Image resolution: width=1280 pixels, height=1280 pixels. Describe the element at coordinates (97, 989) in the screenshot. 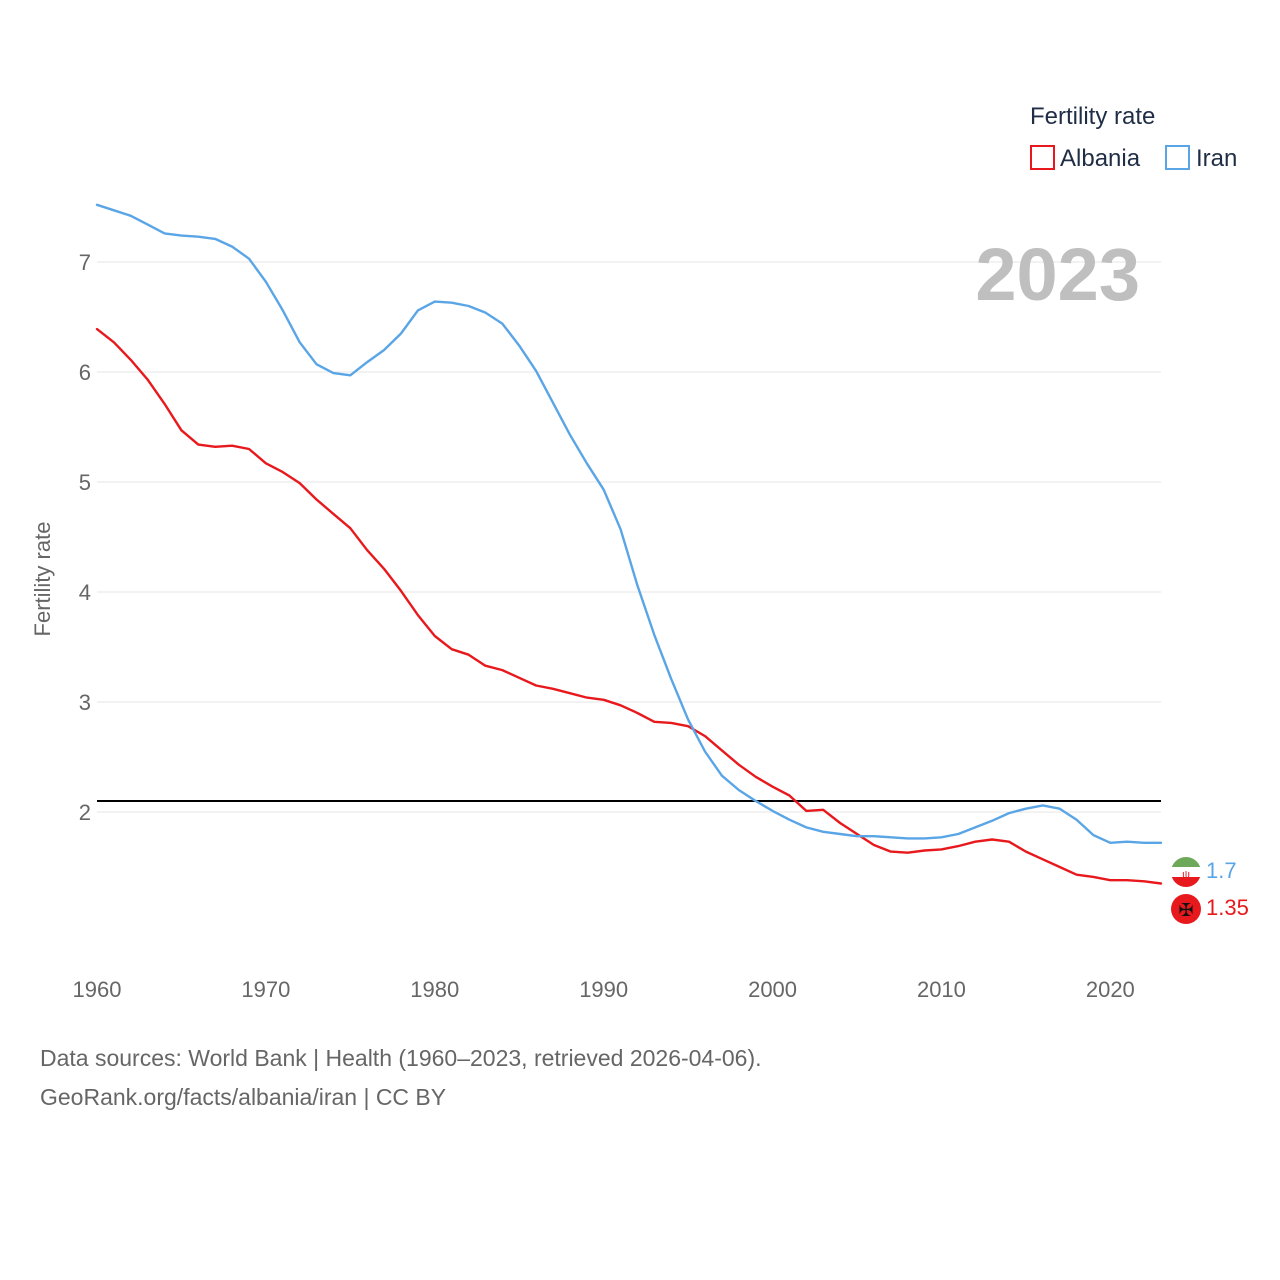

I see `x-tick-label: 1960` at that location.